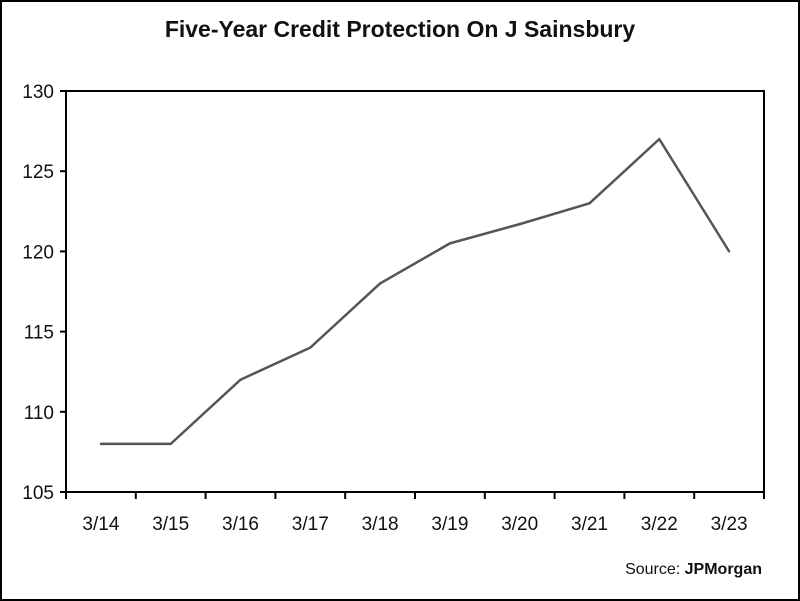  I want to click on source-label: Source:, so click(653, 569).